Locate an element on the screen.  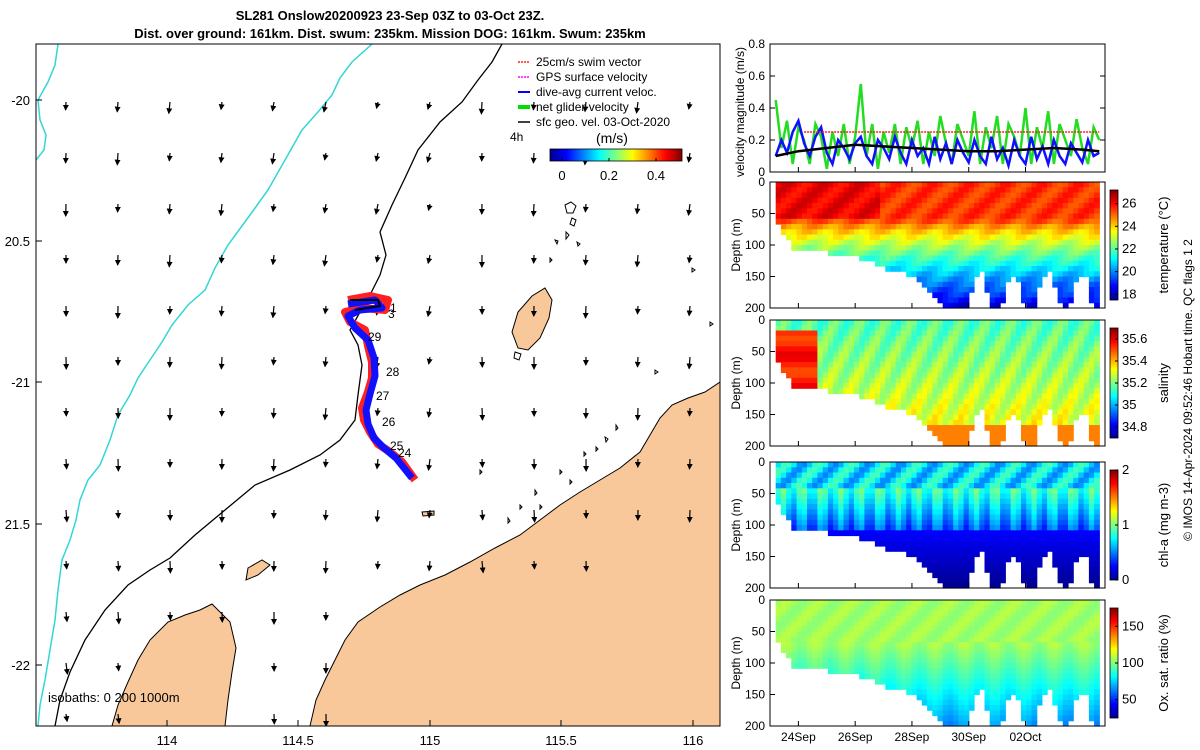
section-y-tick-label: 50 is located at coordinates (759, 632).